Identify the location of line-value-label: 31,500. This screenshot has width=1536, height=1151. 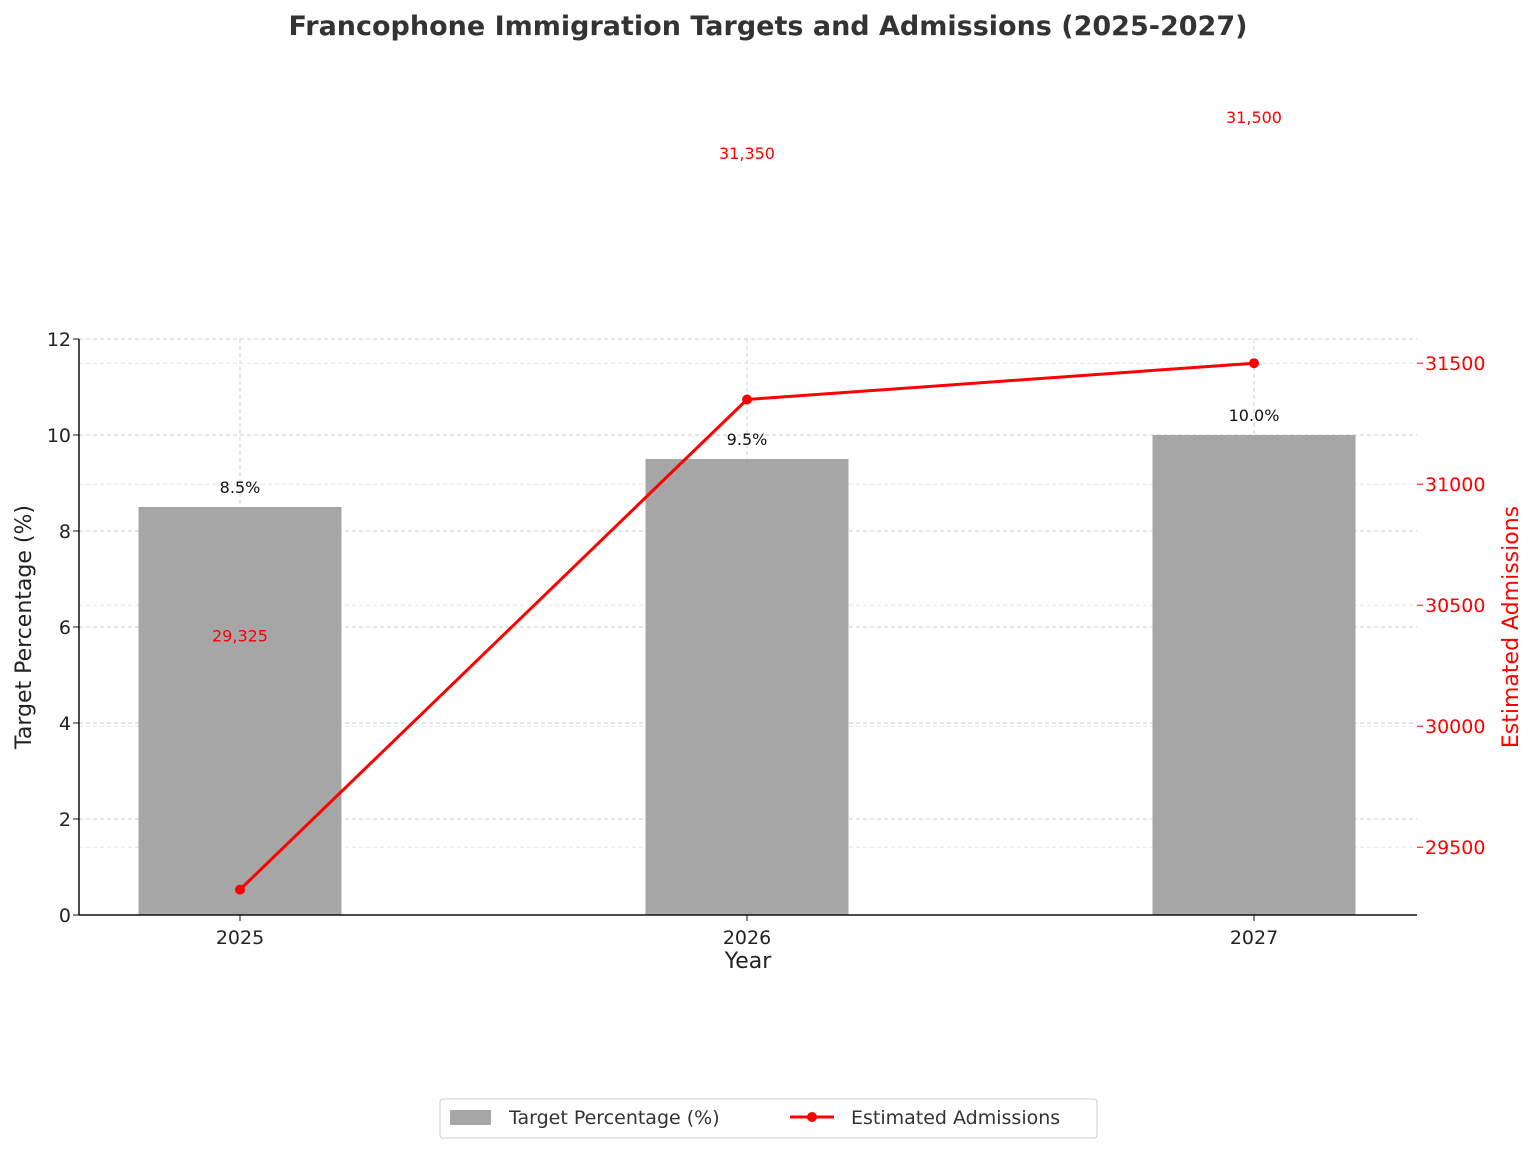
(1254, 117).